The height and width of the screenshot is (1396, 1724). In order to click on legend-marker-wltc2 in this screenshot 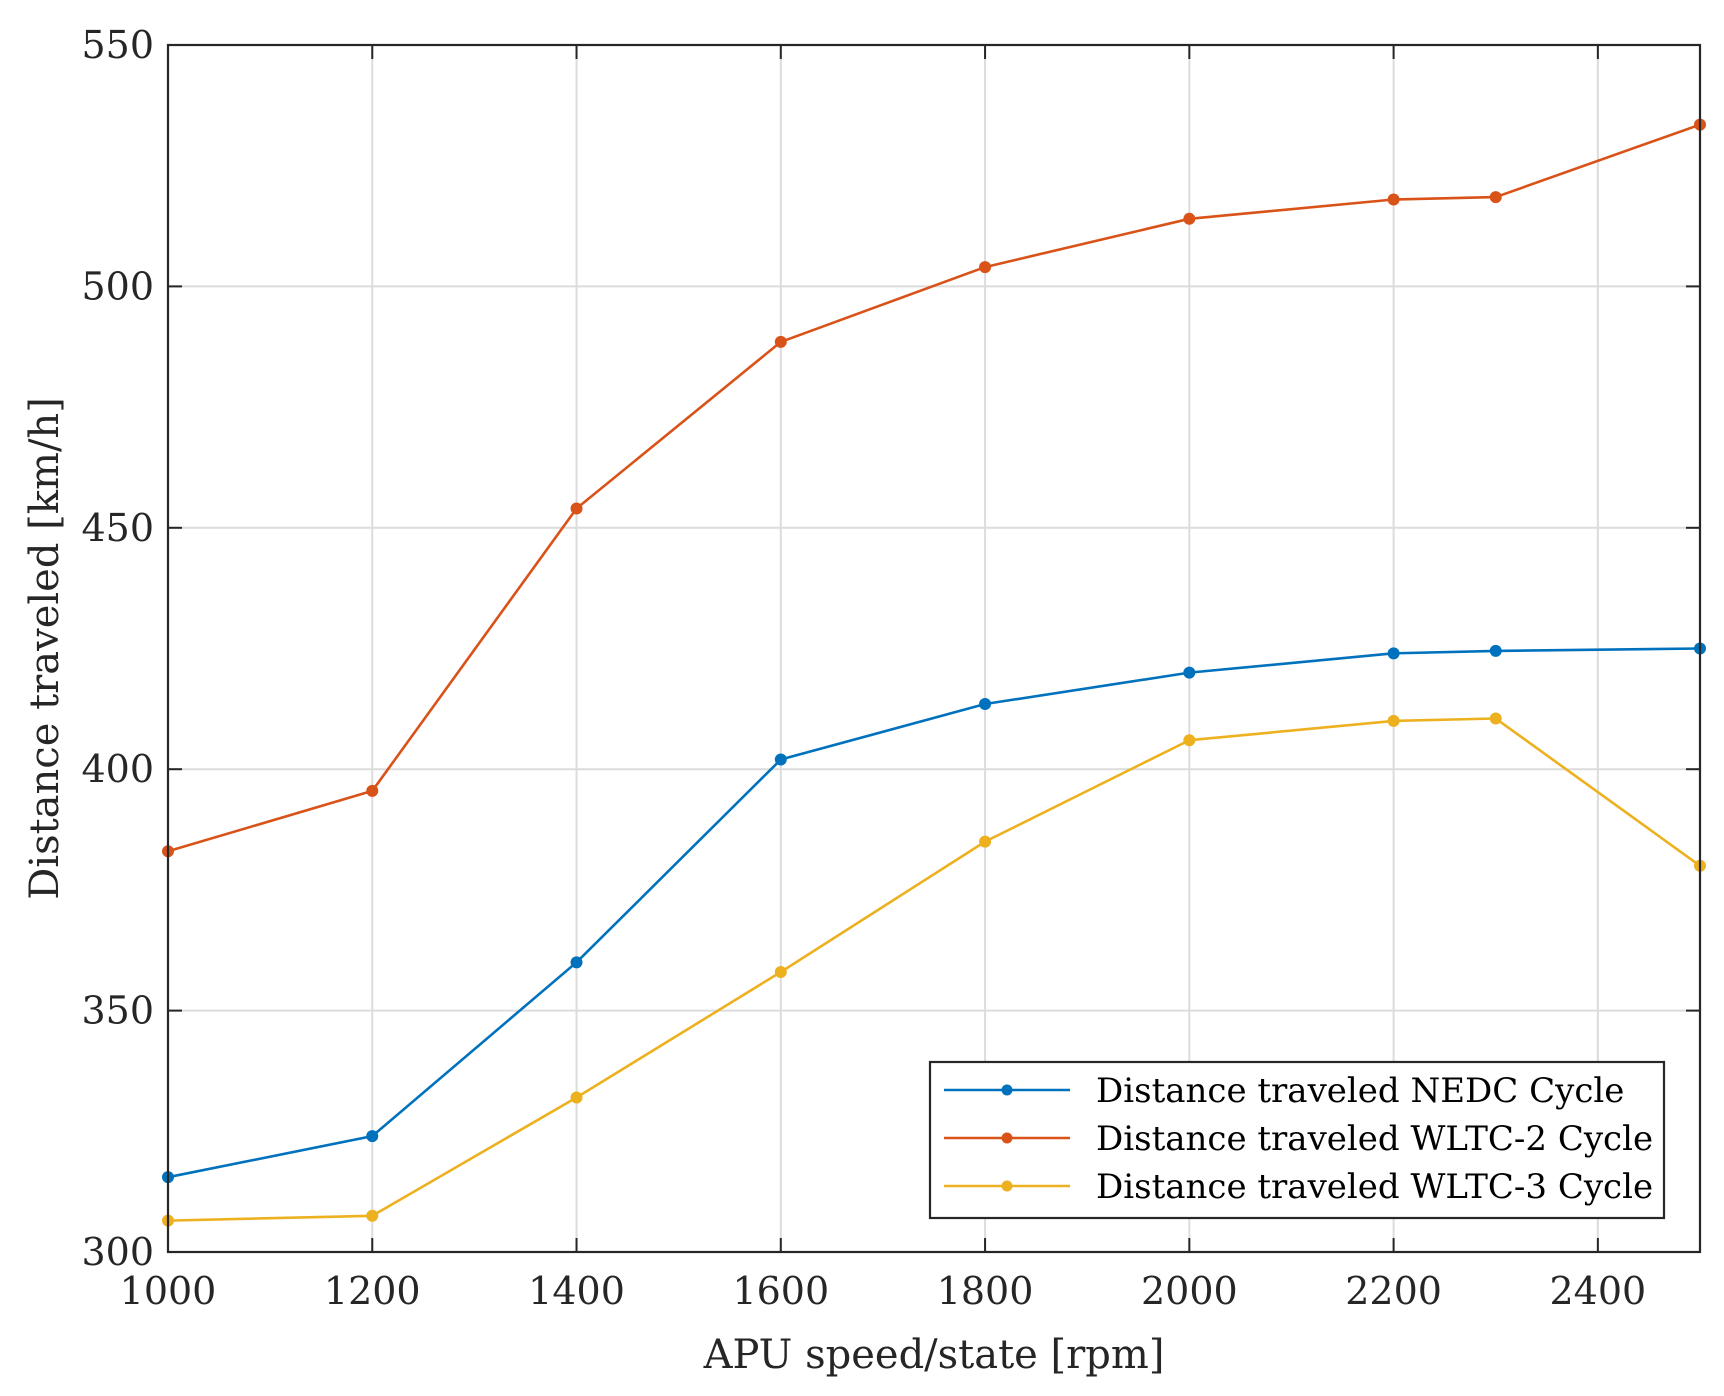, I will do `click(1007, 1138)`.